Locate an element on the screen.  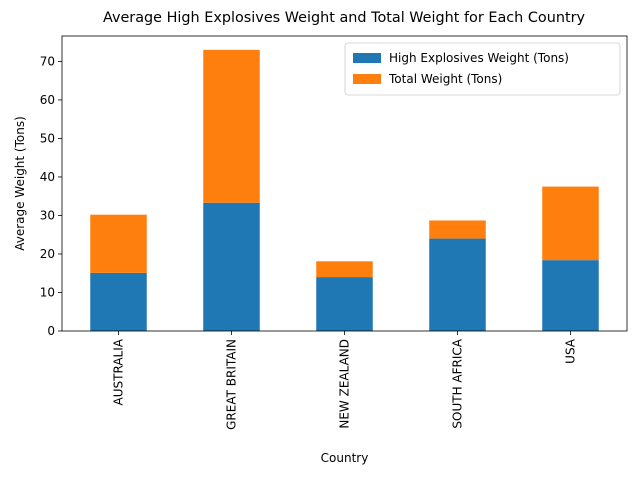
x-tick-label: GREAT BRITAIN is located at coordinates (232, 384).